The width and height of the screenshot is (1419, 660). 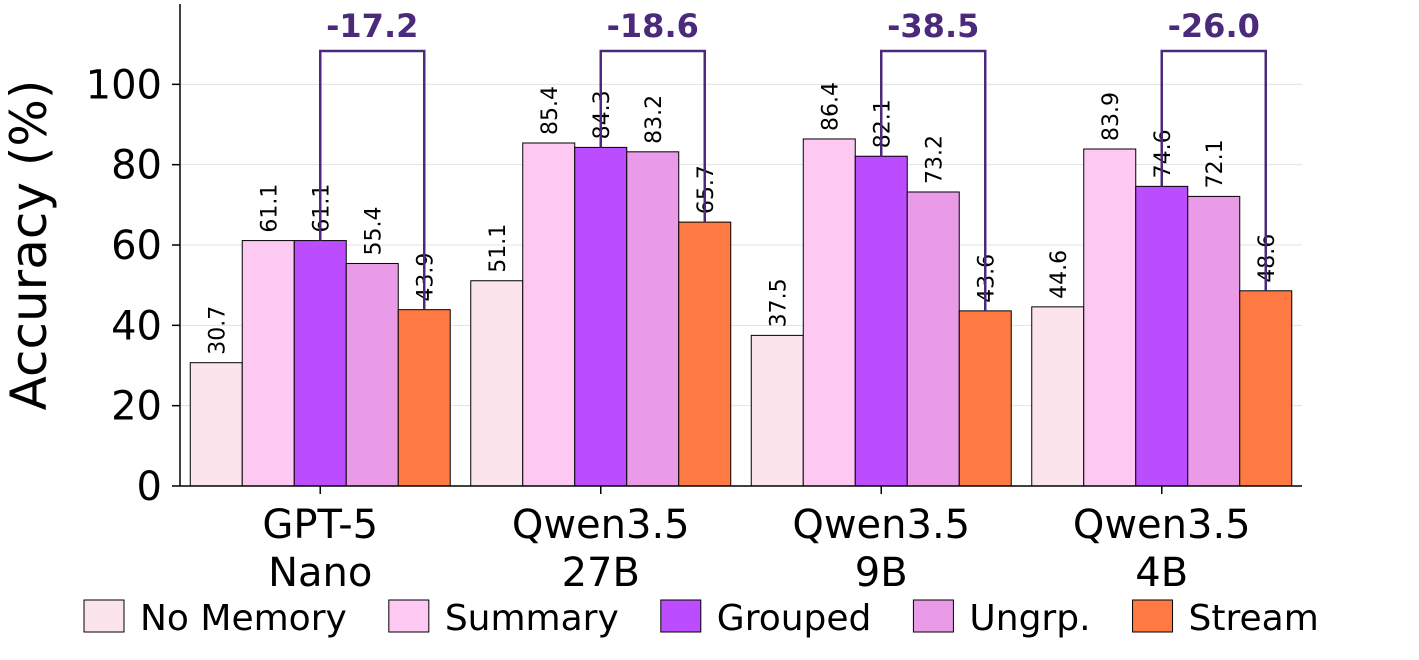 I want to click on value-label: 37.5, so click(x=778, y=302).